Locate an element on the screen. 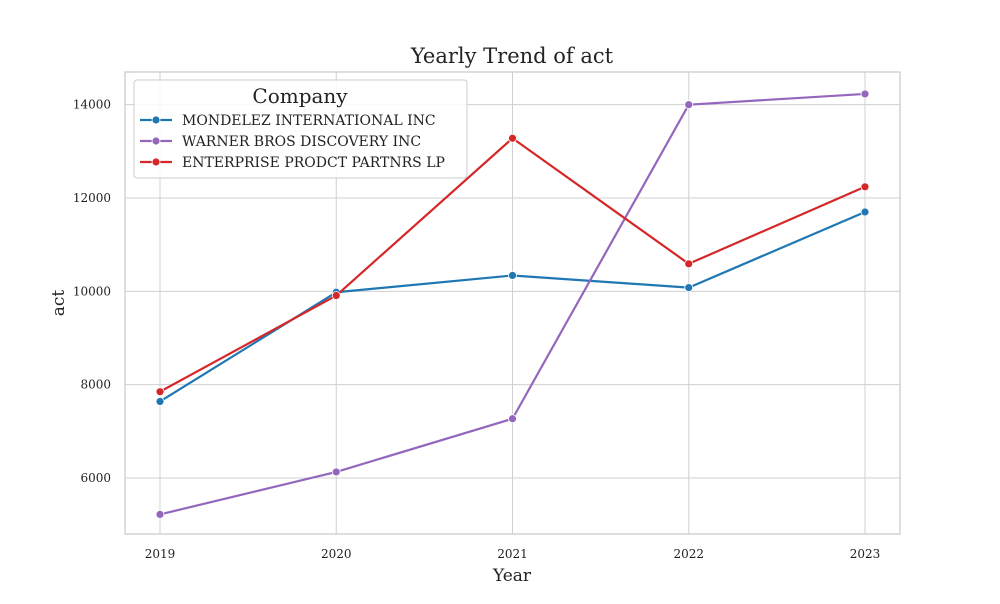 Image resolution: width=1000 pixels, height=604 pixels. legend-label: WARNER BROS DISCOVERY INC is located at coordinates (301, 142).